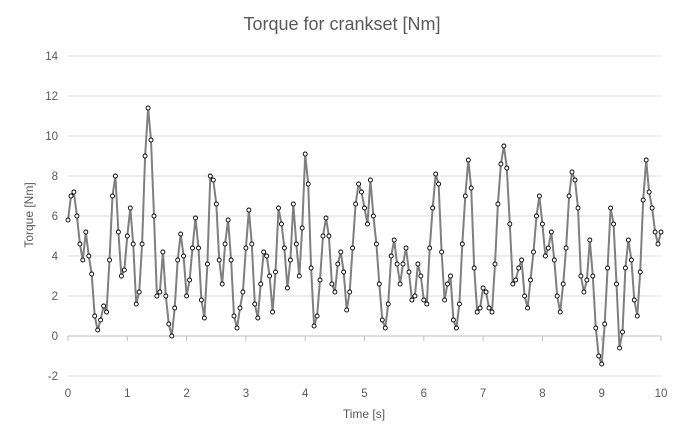  I want to click on y-tick-label: 4, so click(55, 257).